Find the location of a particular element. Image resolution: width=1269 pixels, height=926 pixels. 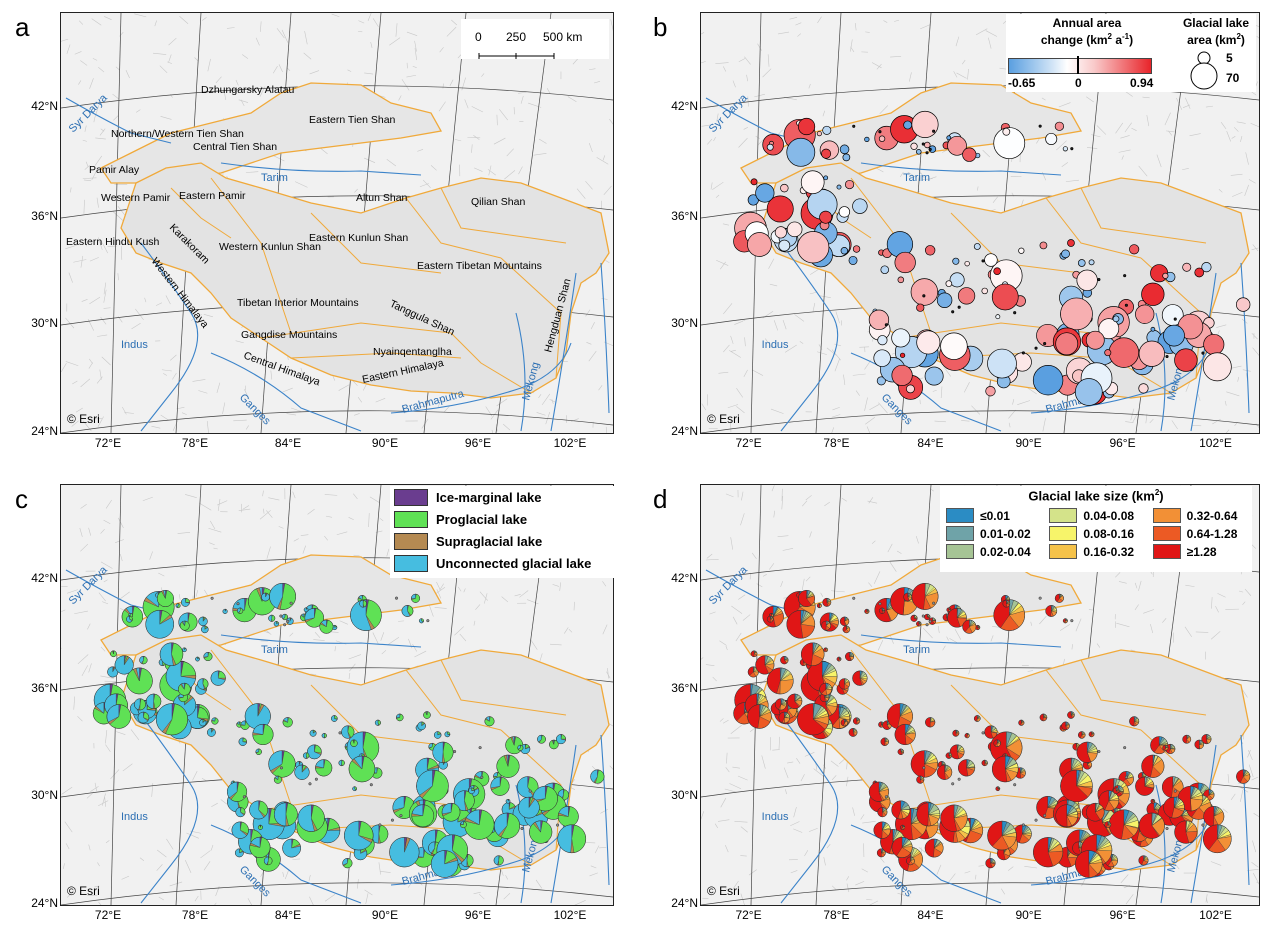

panel-letter-c: c is located at coordinates (21, 499).